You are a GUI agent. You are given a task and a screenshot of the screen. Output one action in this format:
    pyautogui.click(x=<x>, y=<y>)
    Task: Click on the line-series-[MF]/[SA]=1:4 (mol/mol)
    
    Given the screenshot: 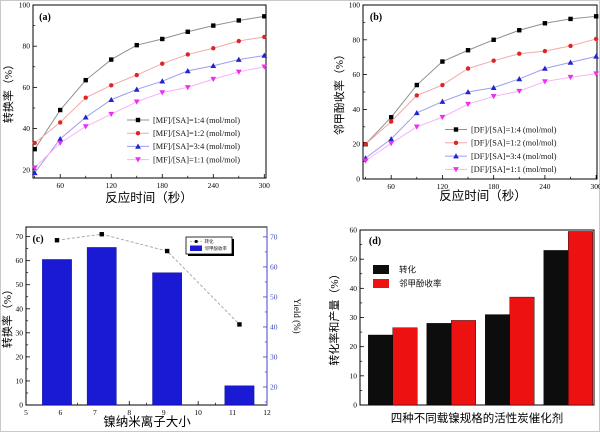 What is the action you would take?
    pyautogui.click(x=149, y=83)
    